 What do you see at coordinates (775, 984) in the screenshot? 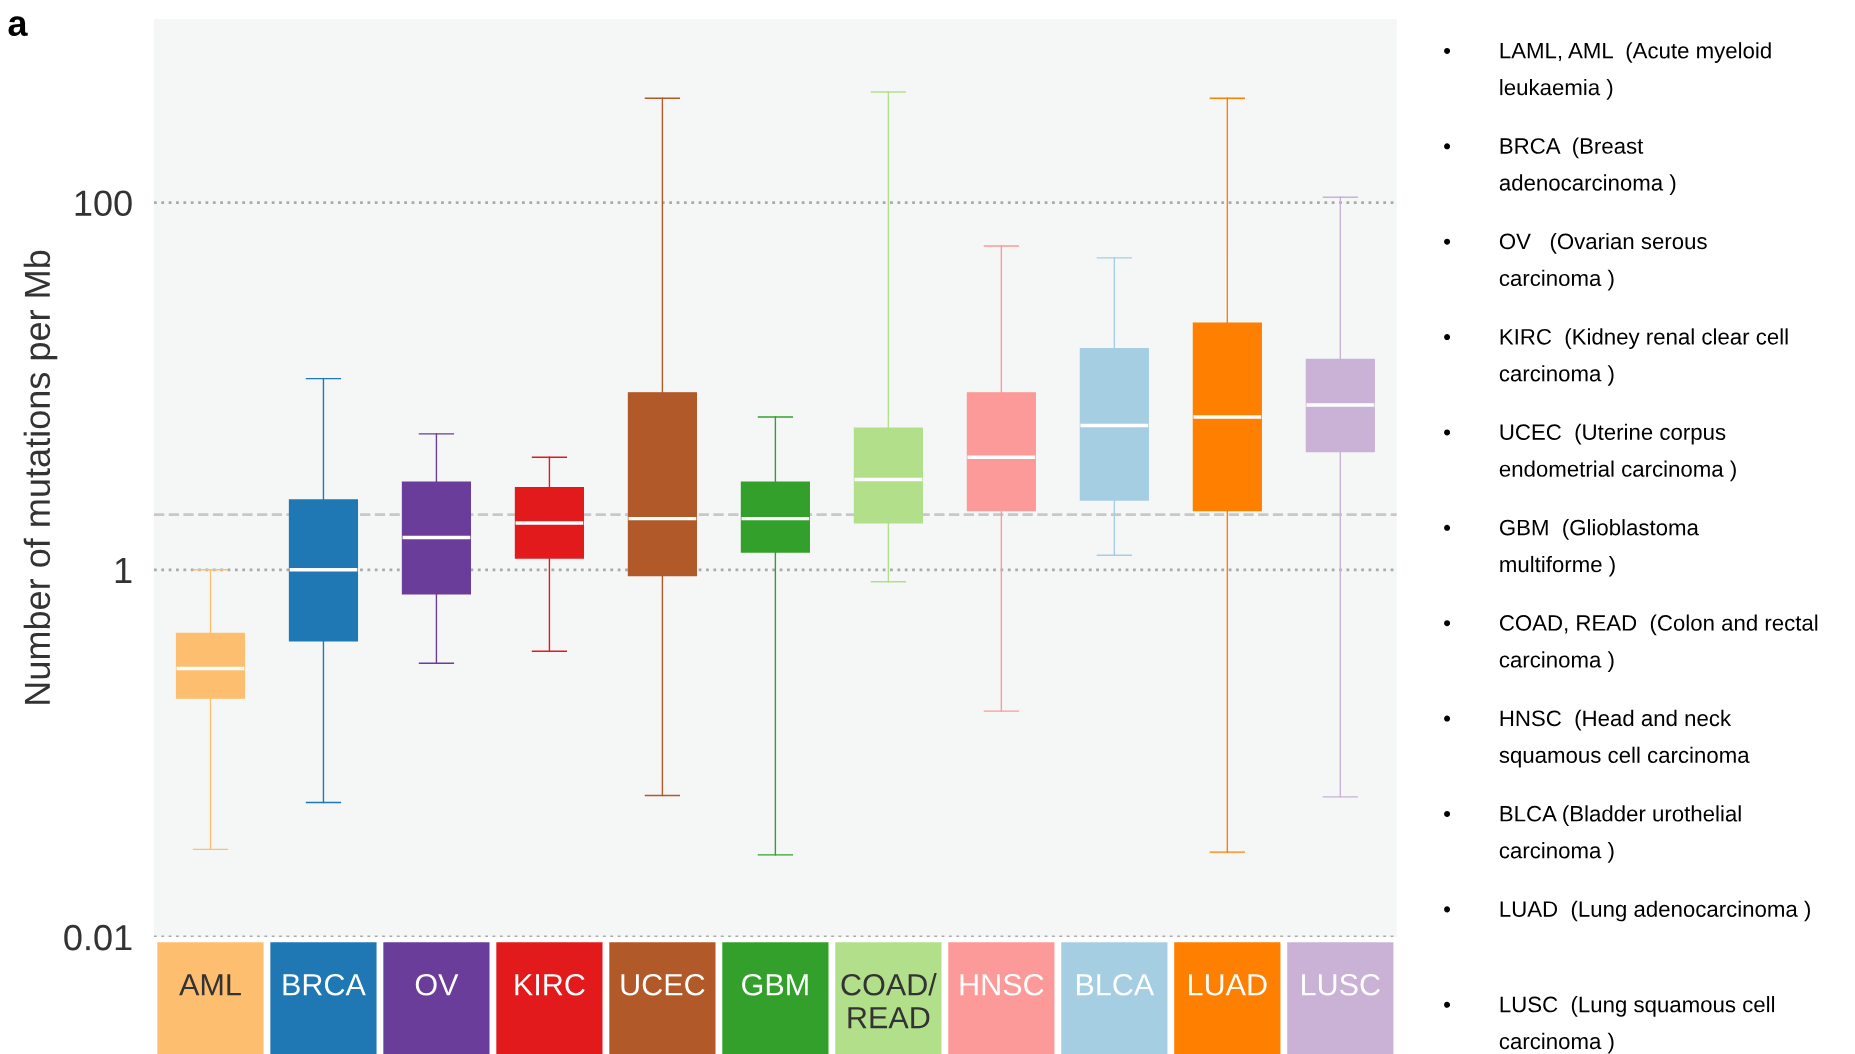
I see `x-tick-label: GBM` at bounding box center [775, 984].